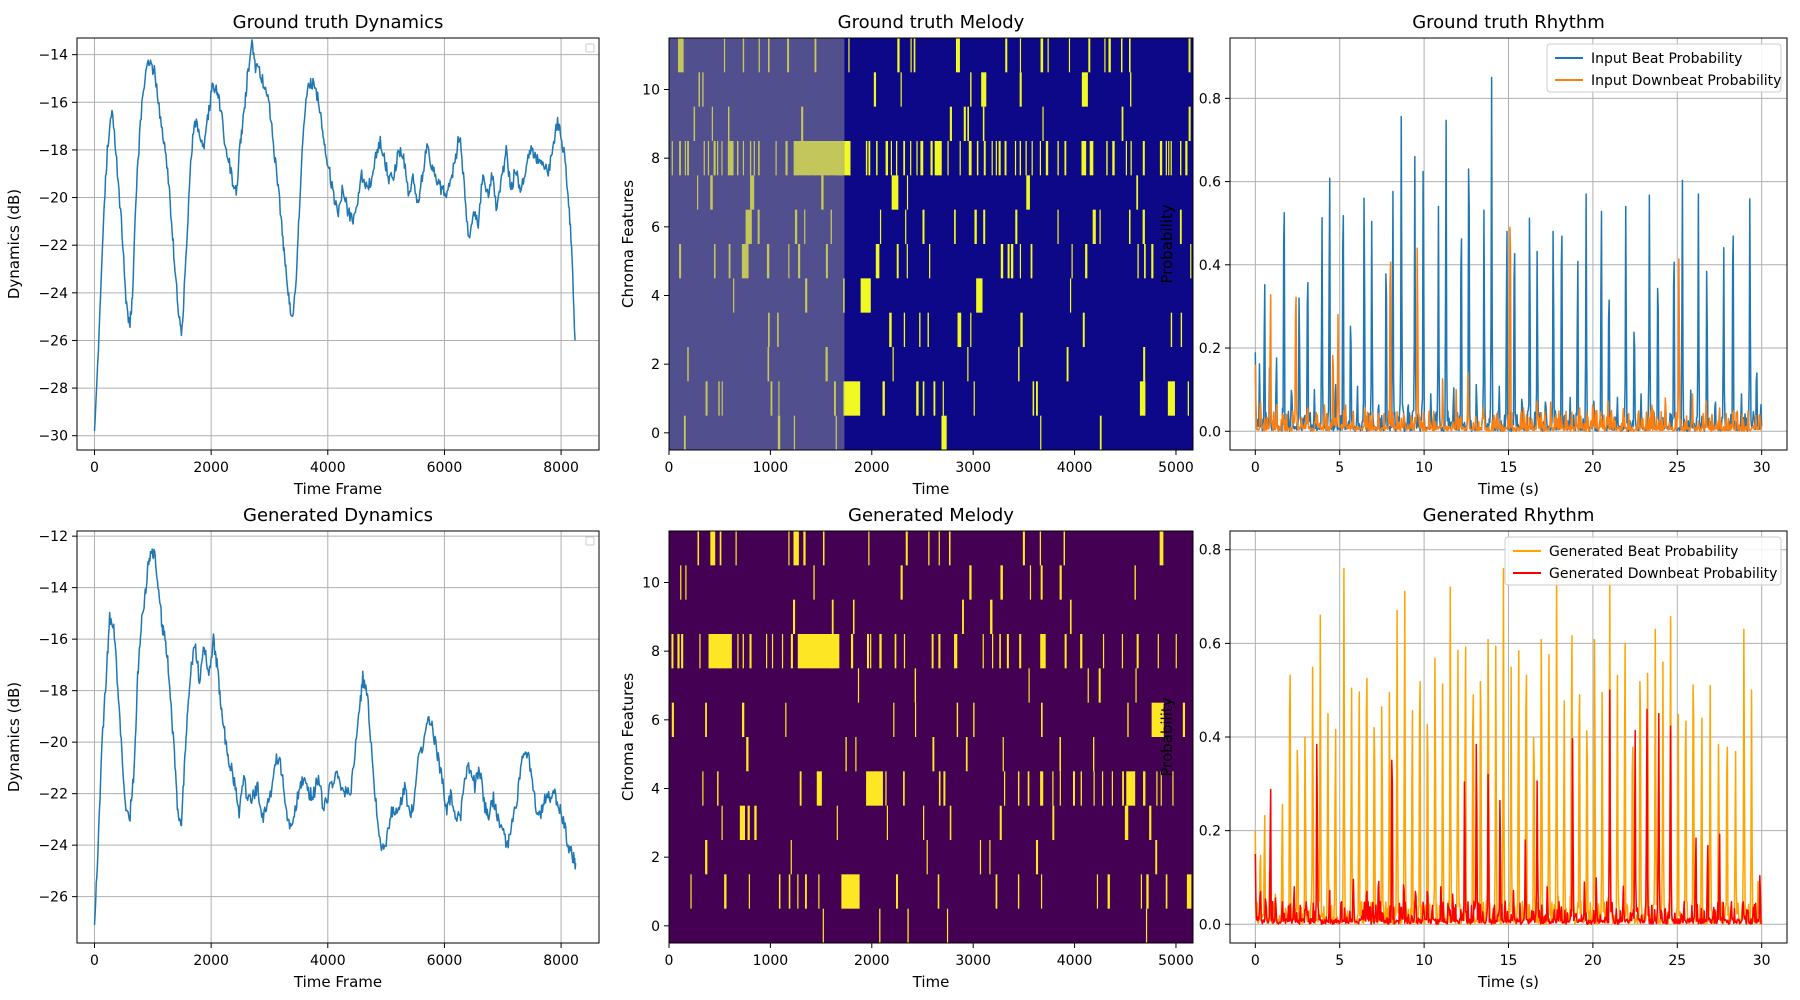 This screenshot has height=1000, width=1800. I want to click on x-tick-label: 8000, so click(561, 961).